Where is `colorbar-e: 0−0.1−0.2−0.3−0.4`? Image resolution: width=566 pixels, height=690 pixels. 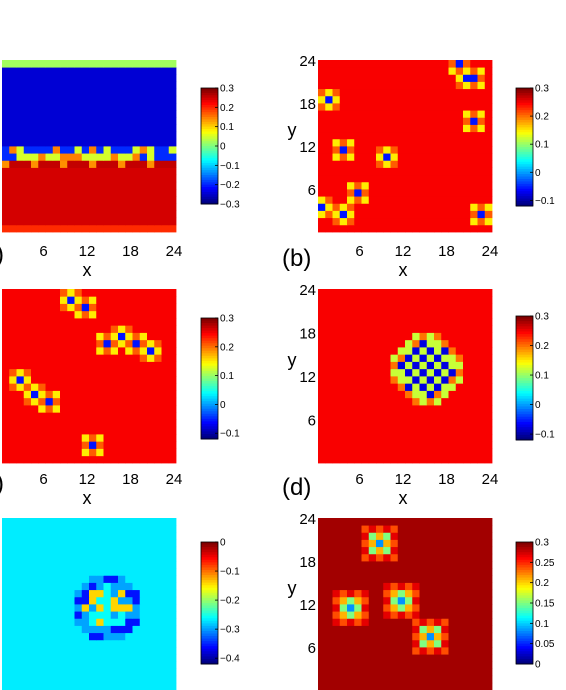
colorbar-e: 0−0.1−0.2−0.3−0.4 is located at coordinates (220, 601).